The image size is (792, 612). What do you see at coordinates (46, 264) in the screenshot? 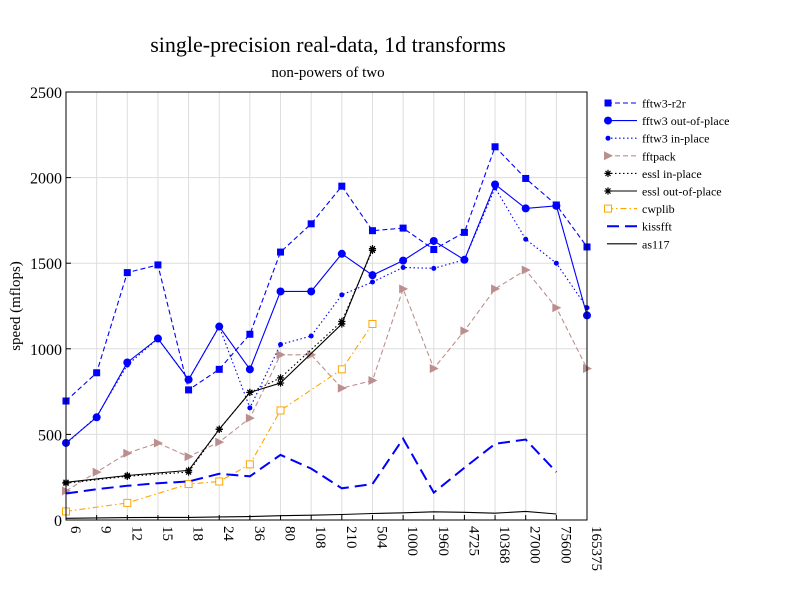
I see `y-tick-label: 1500` at bounding box center [46, 264].